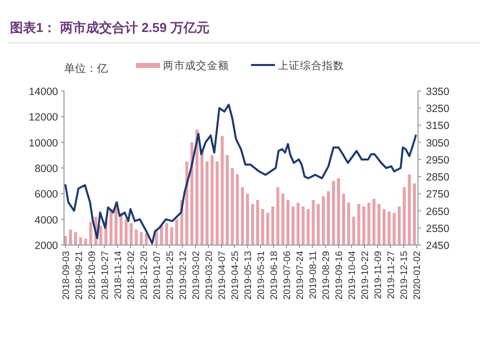 The width and height of the screenshot is (500, 362). Describe the element at coordinates (118, 275) in the screenshot. I see `x-tick-label: 2018-11-14` at that location.